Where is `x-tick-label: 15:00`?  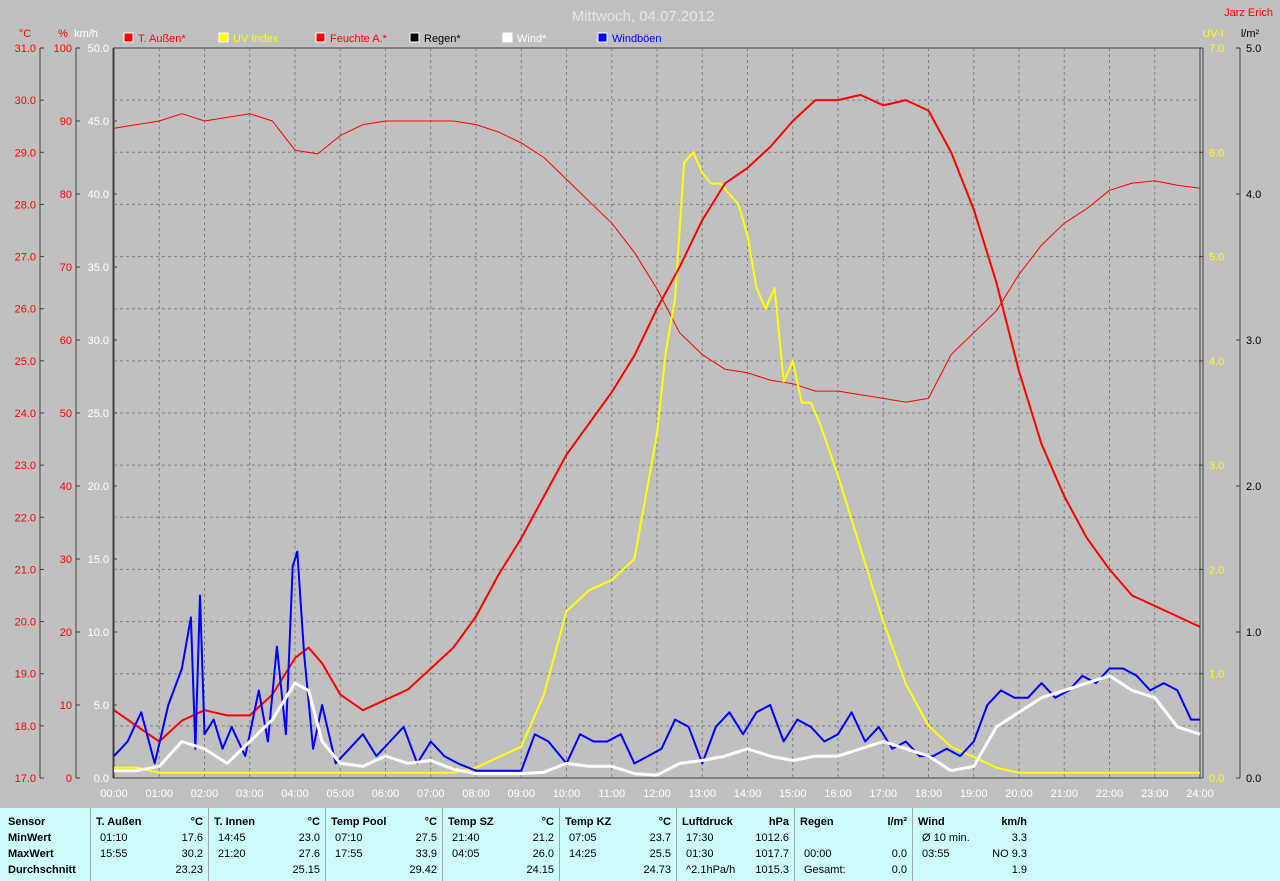
x-tick-label: 15:00 is located at coordinates (793, 794).